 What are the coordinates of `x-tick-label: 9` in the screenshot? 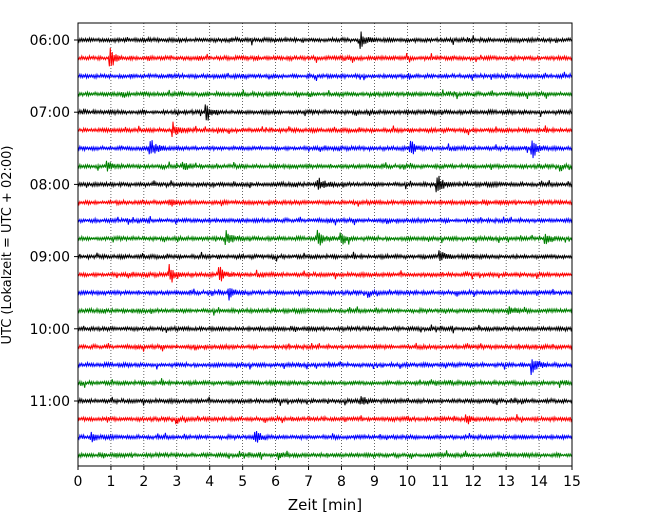 It's located at (374, 482).